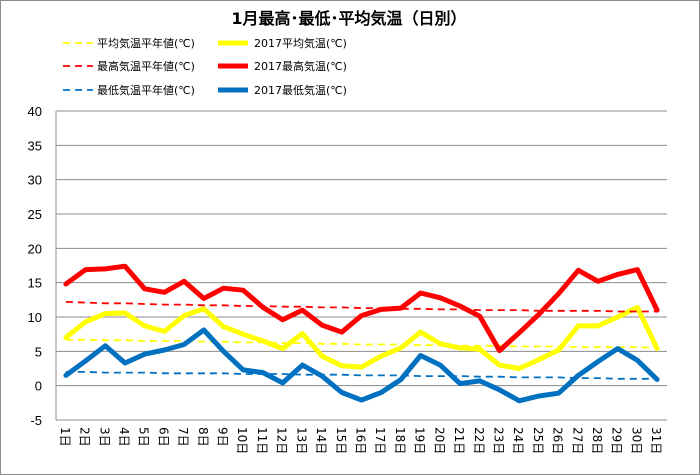 Image resolution: width=700 pixels, height=475 pixels. Describe the element at coordinates (35, 145) in the screenshot. I see `y-tick-label: 35` at that location.